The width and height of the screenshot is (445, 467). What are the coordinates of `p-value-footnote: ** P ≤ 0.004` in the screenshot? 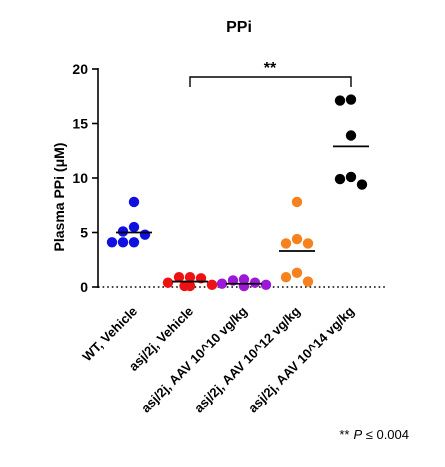 It's located at (374, 434).